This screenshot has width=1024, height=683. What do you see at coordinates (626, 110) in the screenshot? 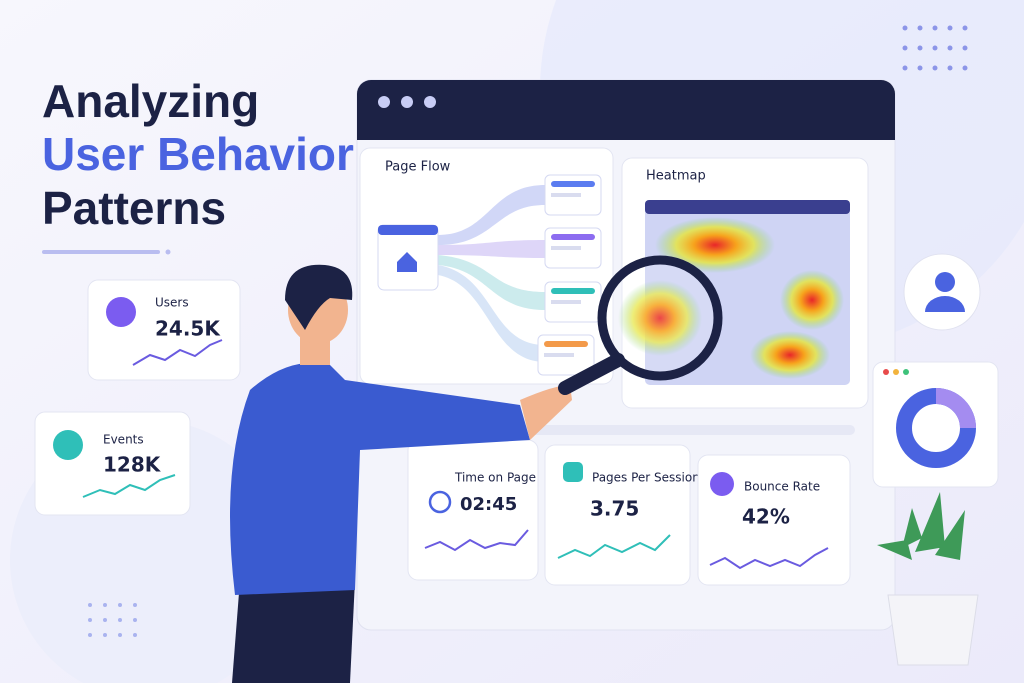
I see `window-header` at bounding box center [626, 110].